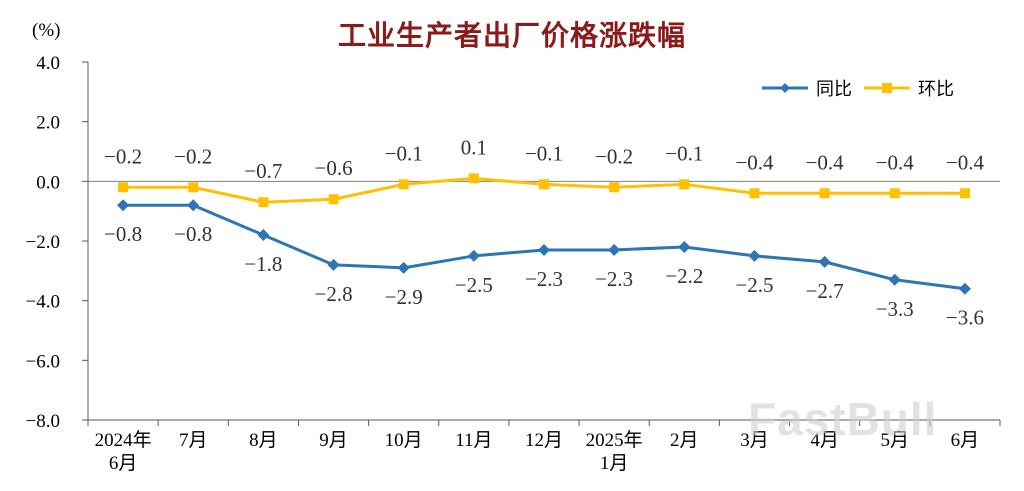 This screenshot has width=1024, height=491. What do you see at coordinates (46, 30) in the screenshot?
I see `y-axis-unit-label: (%)` at bounding box center [46, 30].